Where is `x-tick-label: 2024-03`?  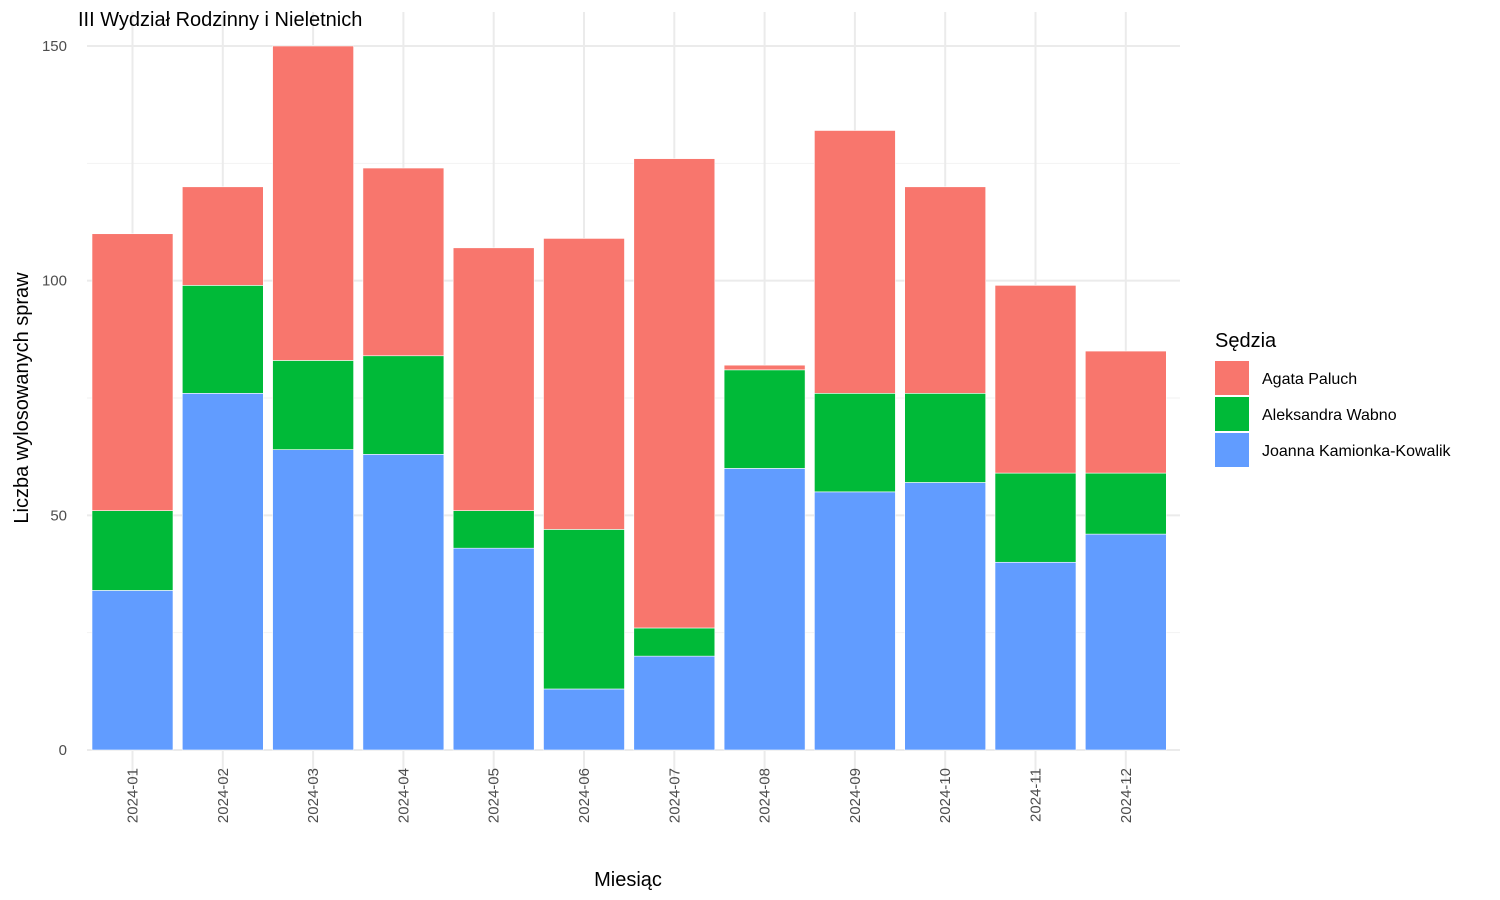
x-tick-label: 2024-03 is located at coordinates (313, 795).